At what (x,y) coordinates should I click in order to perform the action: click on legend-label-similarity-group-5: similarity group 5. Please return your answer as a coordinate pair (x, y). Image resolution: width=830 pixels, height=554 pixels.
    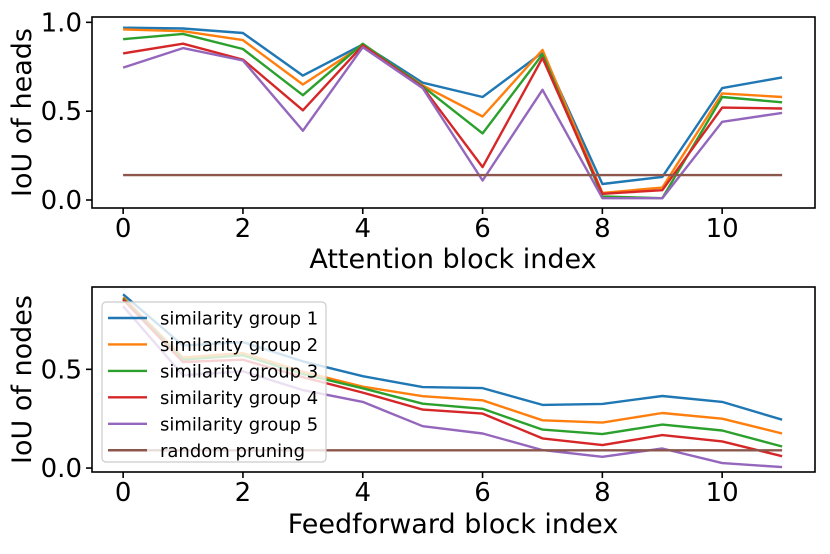
    Looking at the image, I should click on (239, 424).